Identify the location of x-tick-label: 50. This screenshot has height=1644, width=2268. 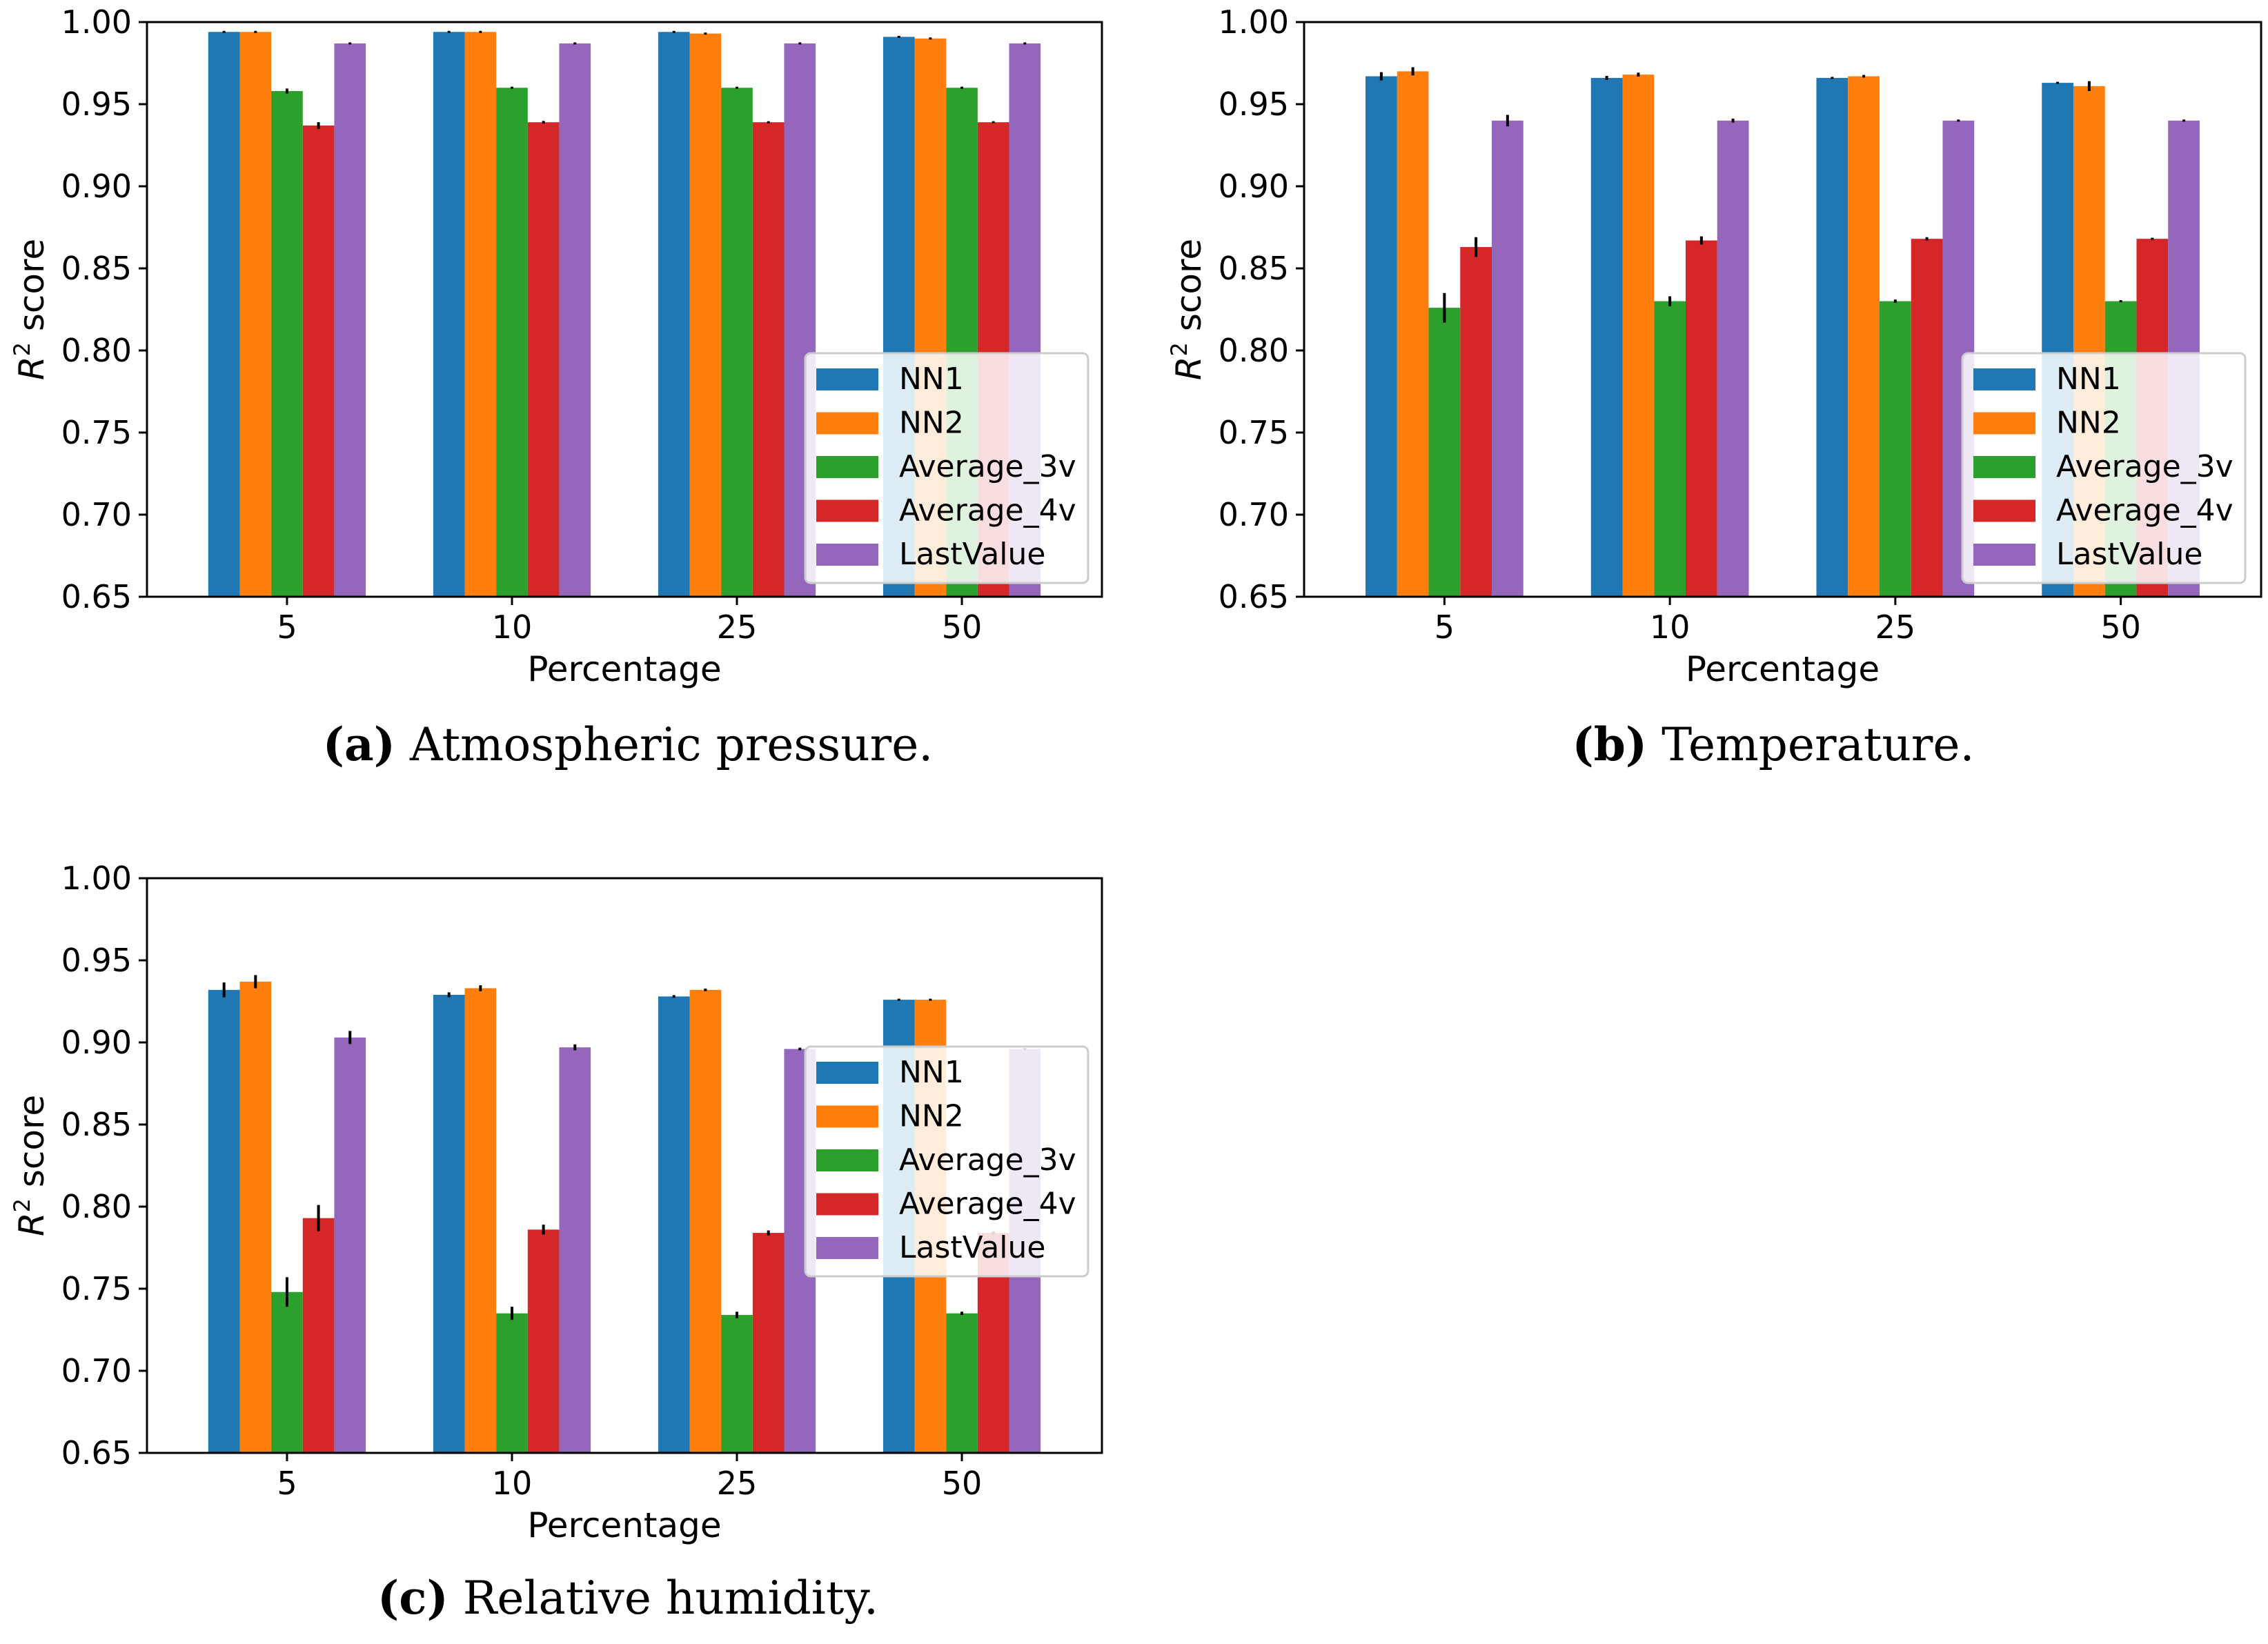
(962, 627).